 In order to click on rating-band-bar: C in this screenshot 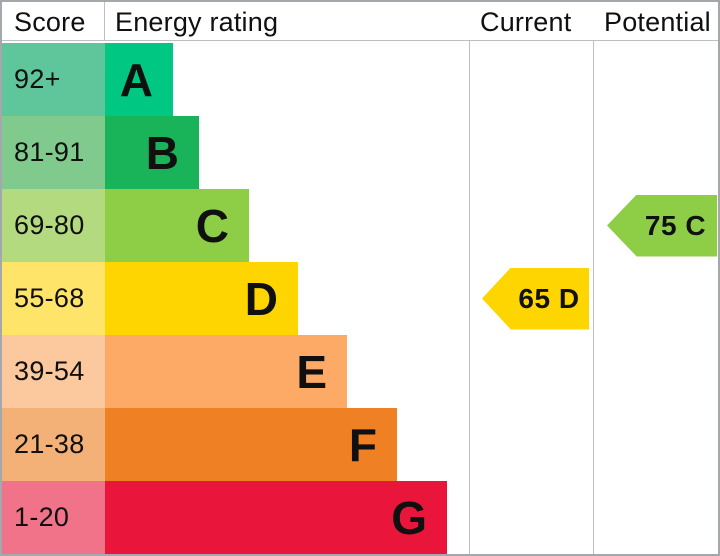, I will do `click(177, 225)`.